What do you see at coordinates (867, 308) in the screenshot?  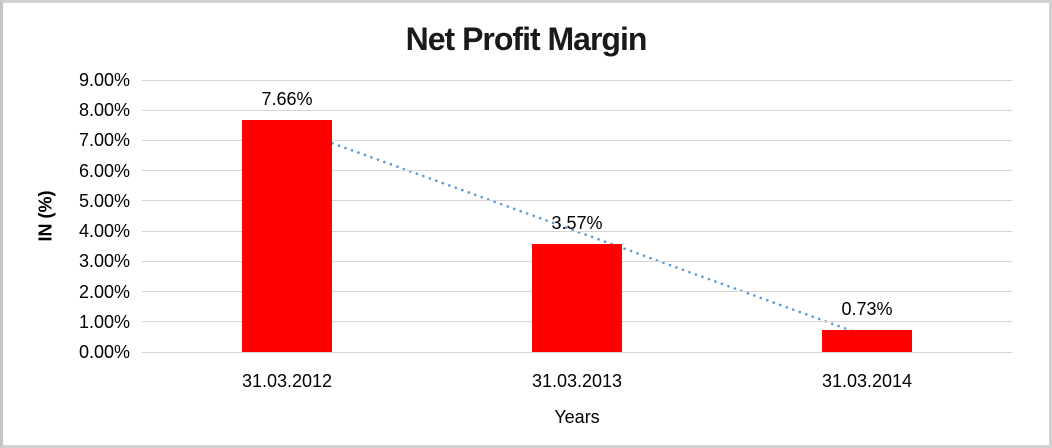 I see `data-label: 0.73%` at bounding box center [867, 308].